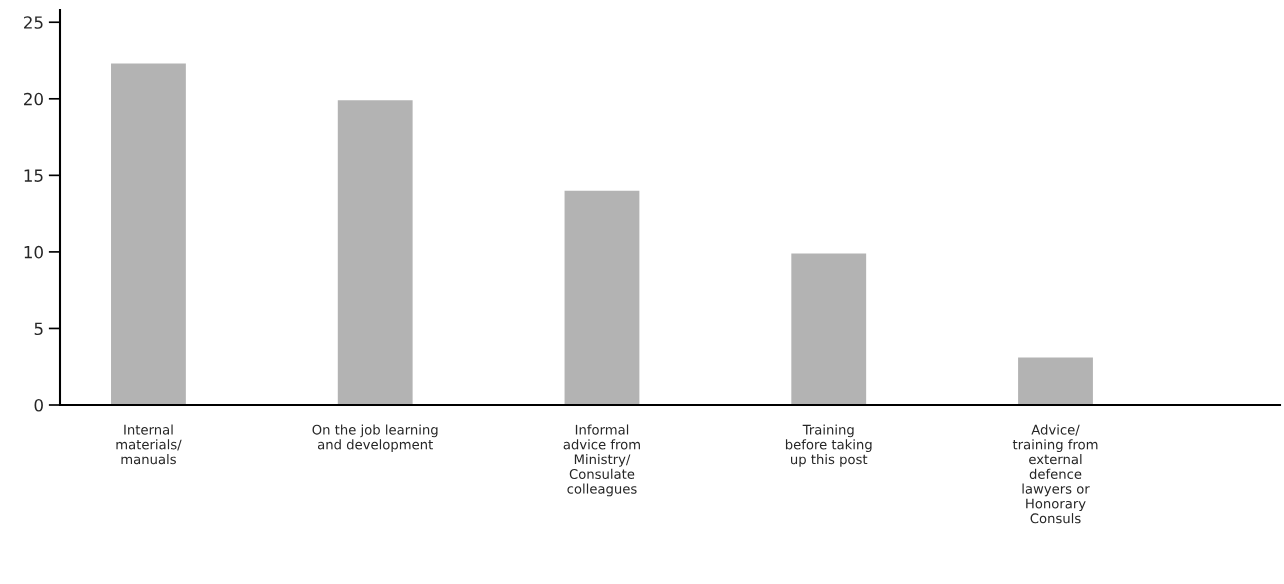 Image resolution: width=1284 pixels, height=584 pixels. What do you see at coordinates (1055, 474) in the screenshot?
I see `x-tick-label: Advice/ training from external defence lawyers or Honorary Consuls` at bounding box center [1055, 474].